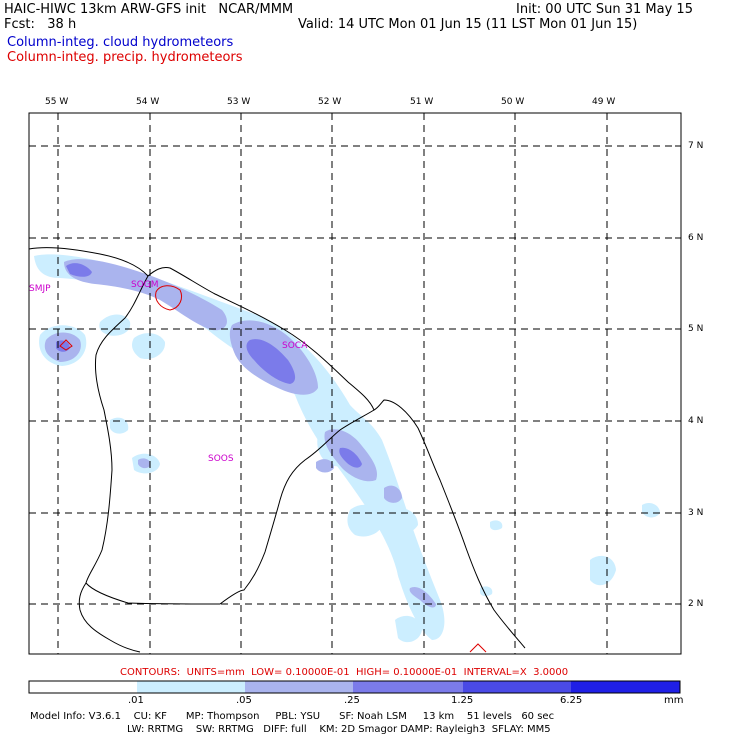 The width and height of the screenshot is (740, 740). I want to click on colorbar-units: mm, so click(674, 700).